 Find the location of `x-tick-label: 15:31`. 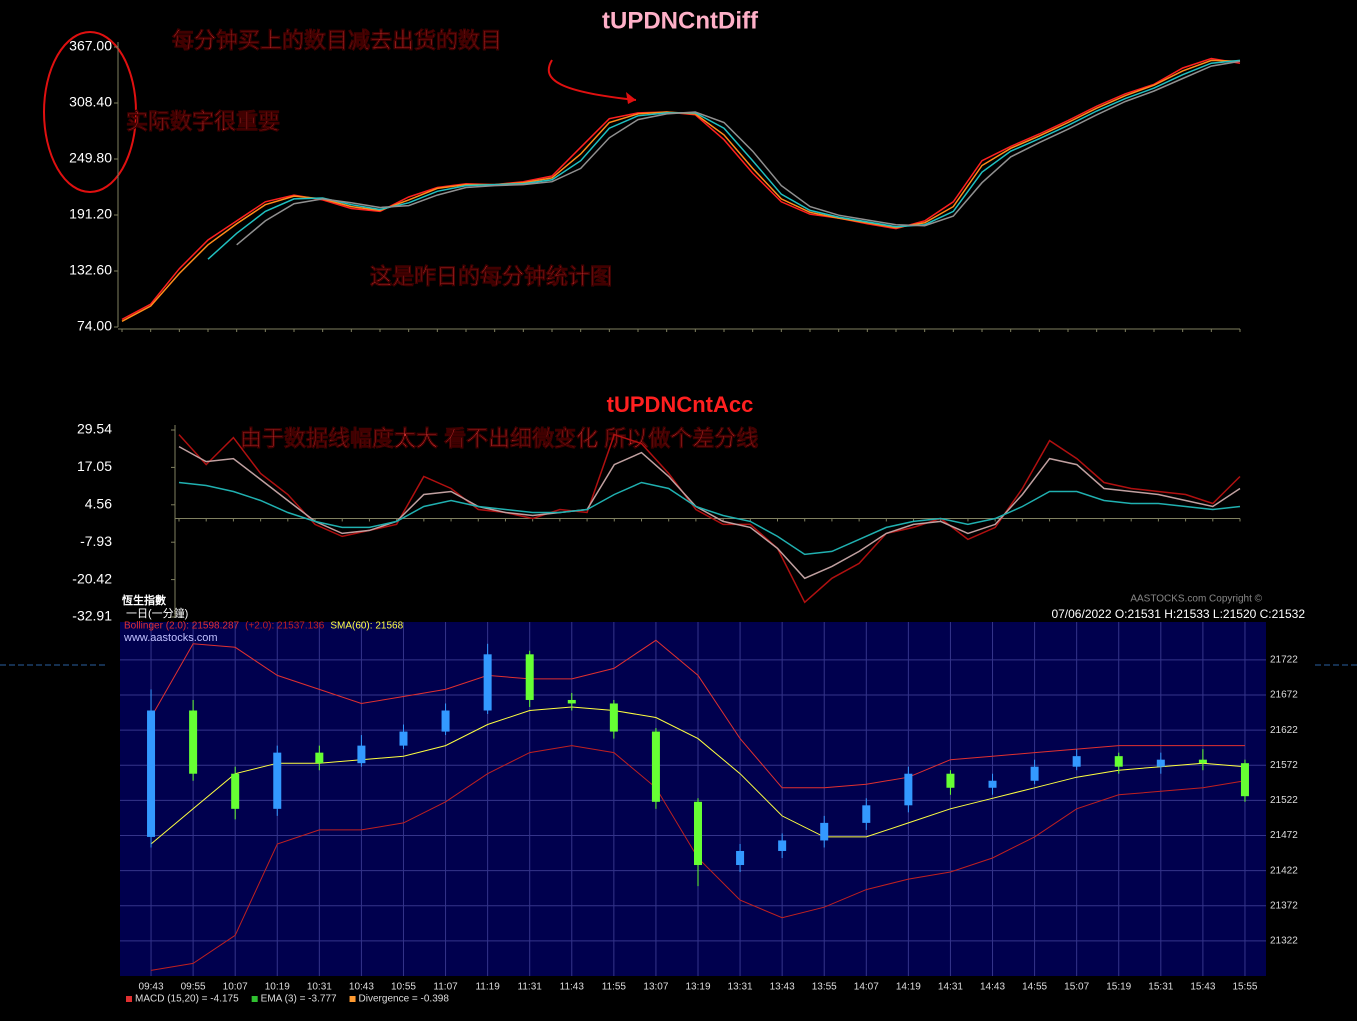

x-tick-label: 15:31 is located at coordinates (1160, 987).